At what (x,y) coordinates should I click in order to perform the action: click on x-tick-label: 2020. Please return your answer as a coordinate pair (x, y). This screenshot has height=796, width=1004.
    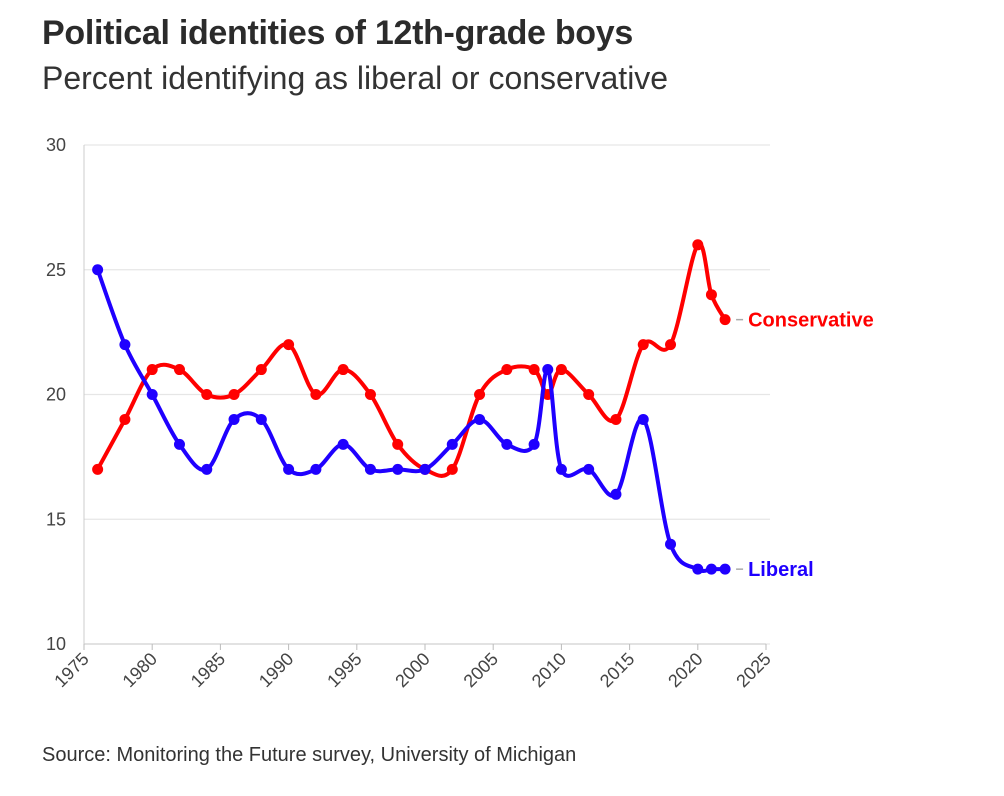
    Looking at the image, I should click on (685, 670).